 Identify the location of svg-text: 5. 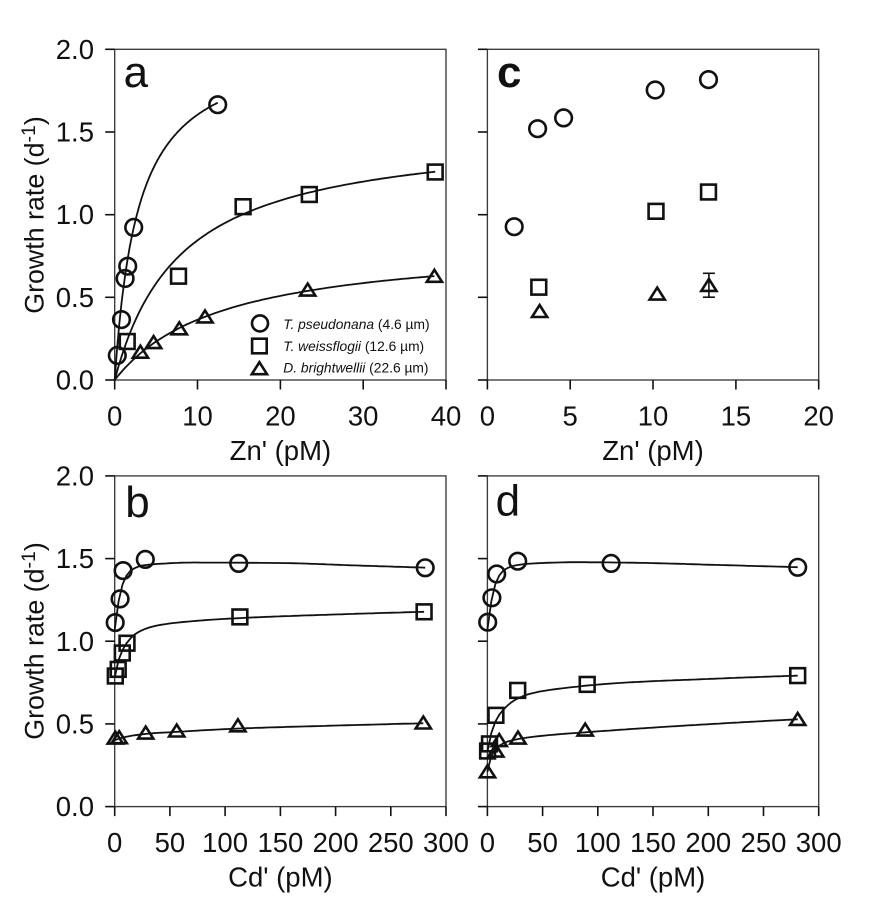
(570, 416).